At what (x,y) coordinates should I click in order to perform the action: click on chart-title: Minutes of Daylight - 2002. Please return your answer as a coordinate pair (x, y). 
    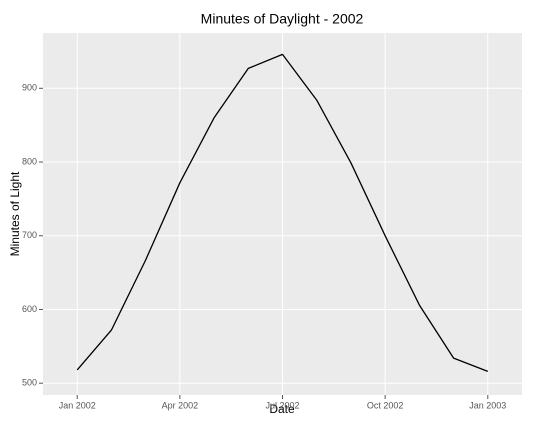
    Looking at the image, I should click on (282, 19).